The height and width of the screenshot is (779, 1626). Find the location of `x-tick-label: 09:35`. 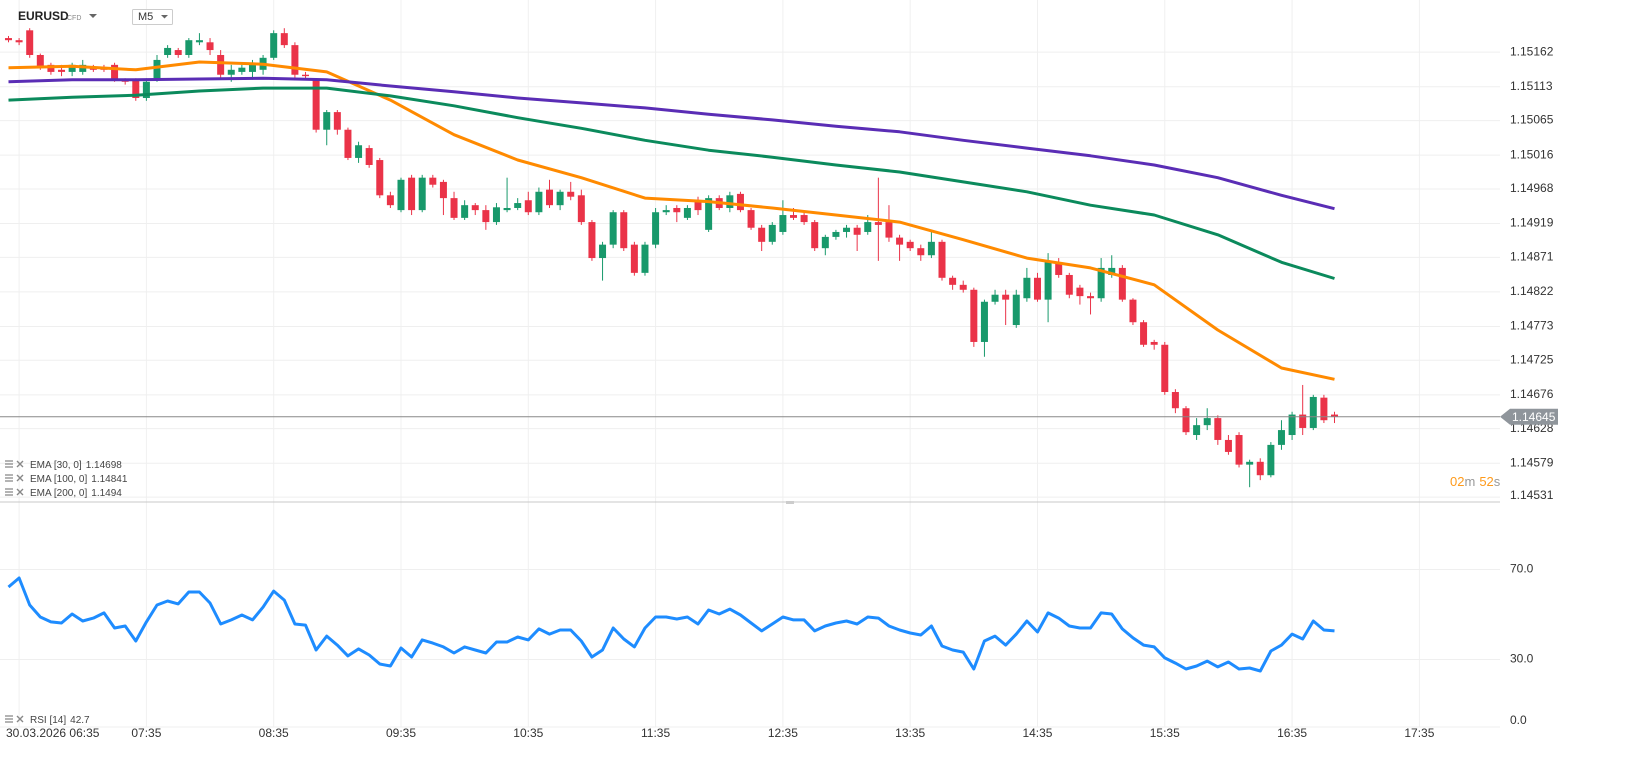

x-tick-label: 09:35 is located at coordinates (401, 733).